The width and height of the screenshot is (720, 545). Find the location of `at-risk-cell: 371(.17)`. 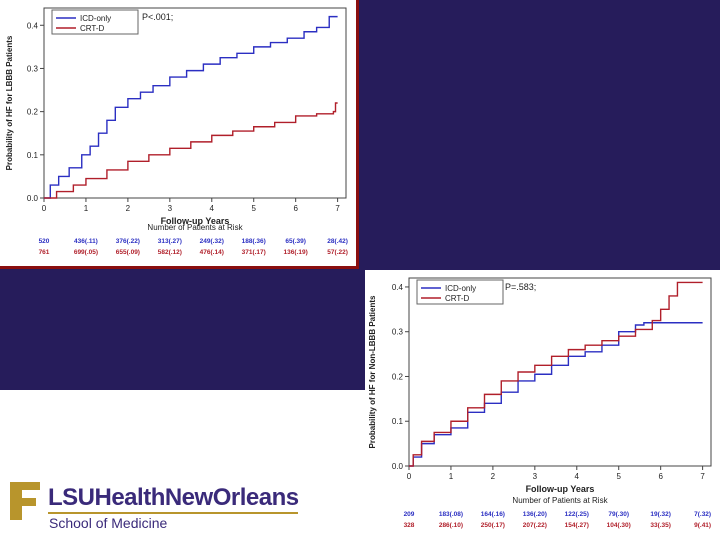

at-risk-cell: 371(.17) is located at coordinates (254, 252).